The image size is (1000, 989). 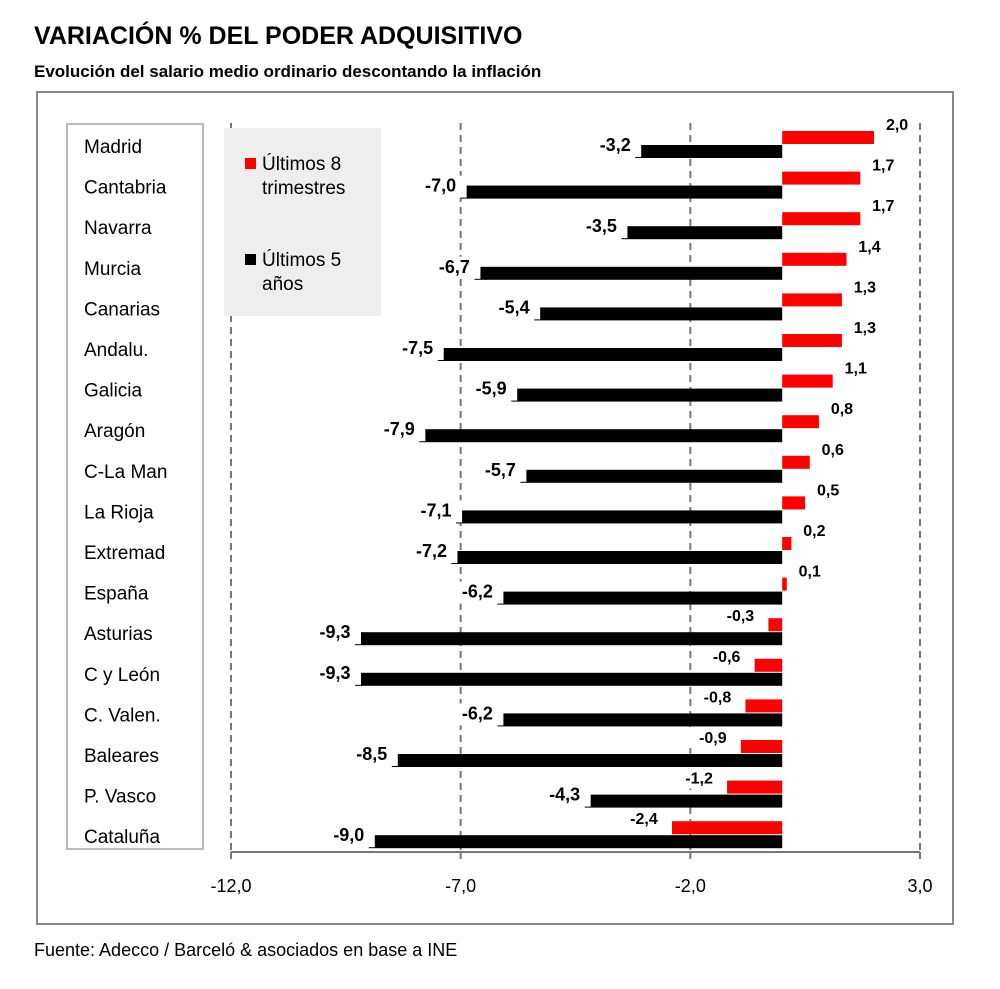 I want to click on category-label-11: España, so click(x=116, y=594).